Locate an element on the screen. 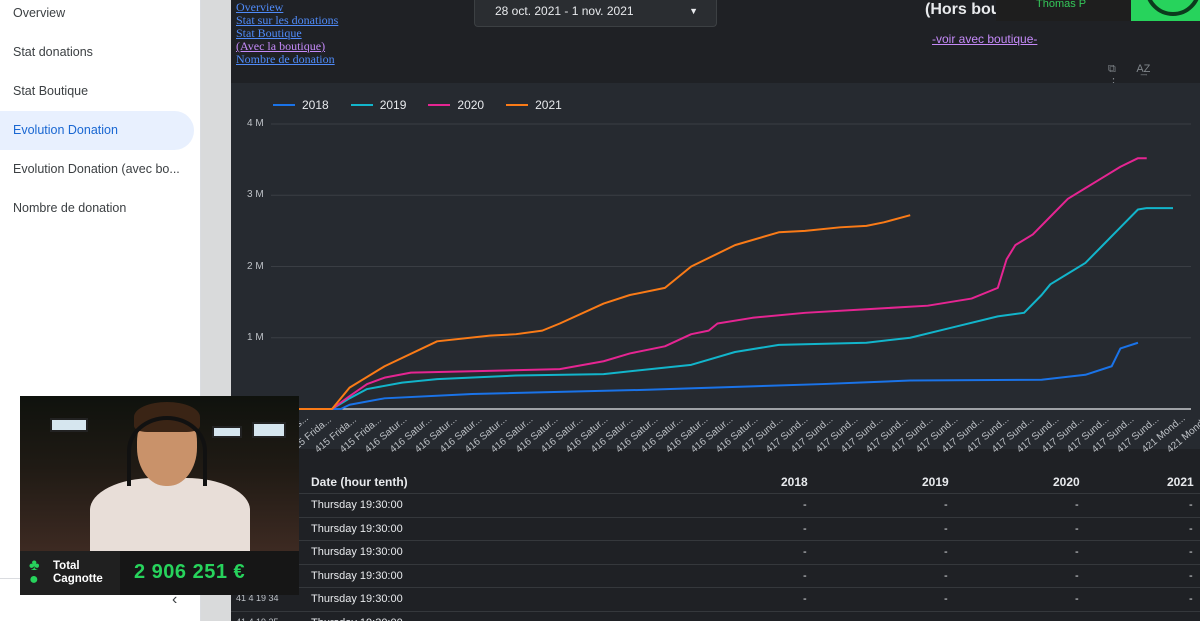 The height and width of the screenshot is (621, 1200). webcam-overlay is located at coordinates (159, 473).